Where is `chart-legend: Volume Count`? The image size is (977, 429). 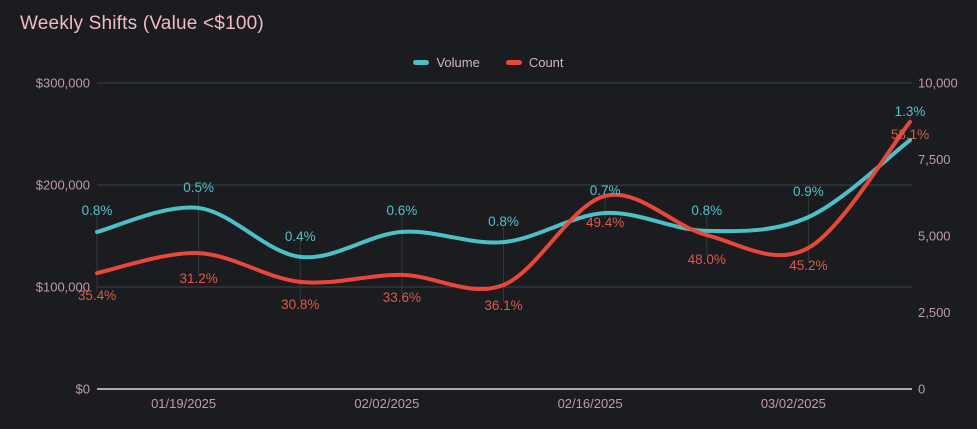 chart-legend: Volume Count is located at coordinates (488, 62).